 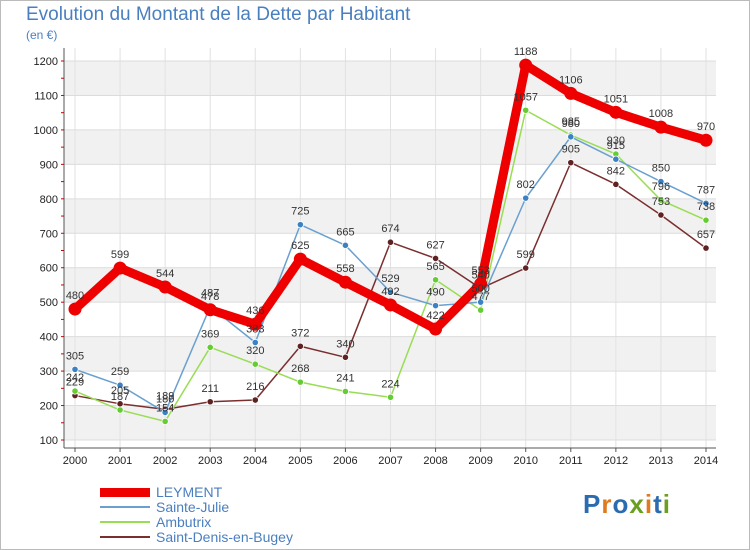 What do you see at coordinates (165, 399) in the screenshot?
I see `data-label: 180` at bounding box center [165, 399].